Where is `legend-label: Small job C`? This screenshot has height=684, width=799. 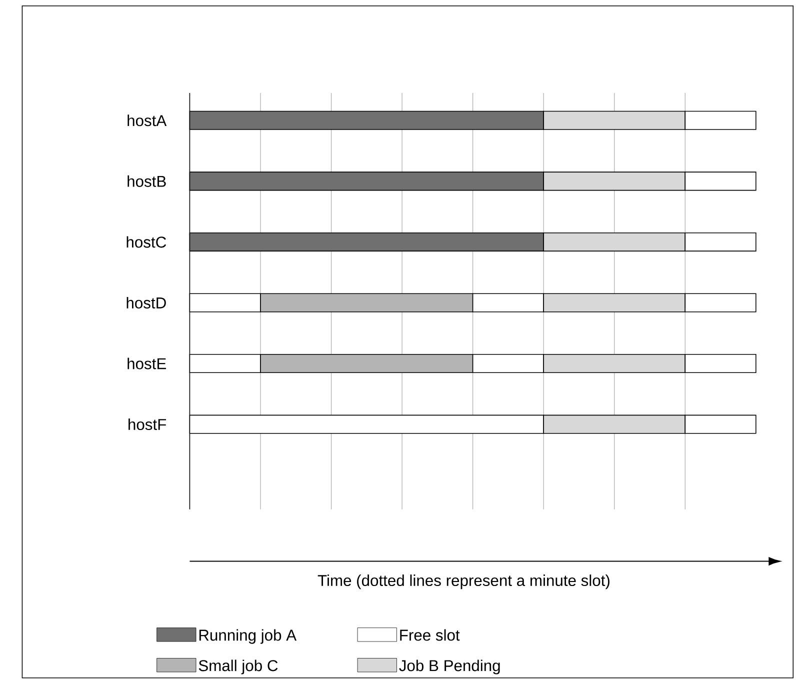
legend-label: Small job C is located at coordinates (238, 667).